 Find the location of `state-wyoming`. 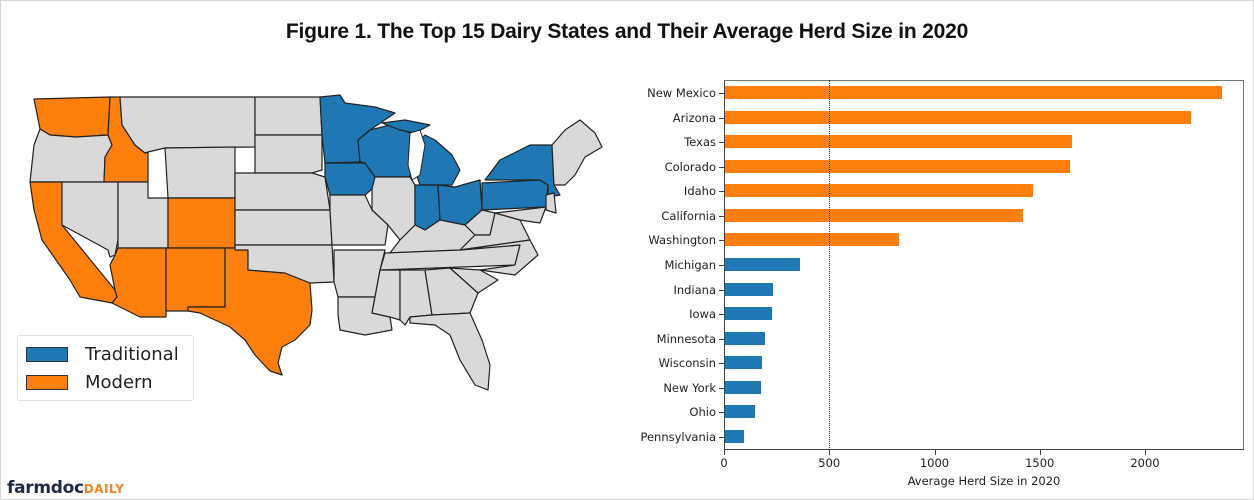

state-wyoming is located at coordinates (200, 172).